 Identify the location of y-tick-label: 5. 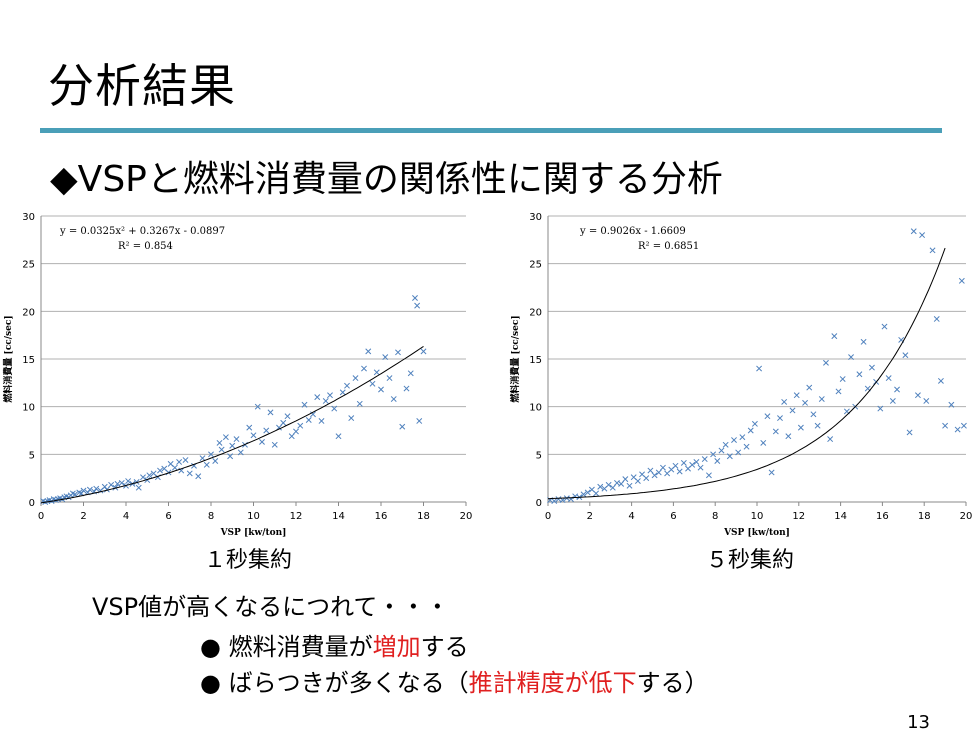
(539, 455).